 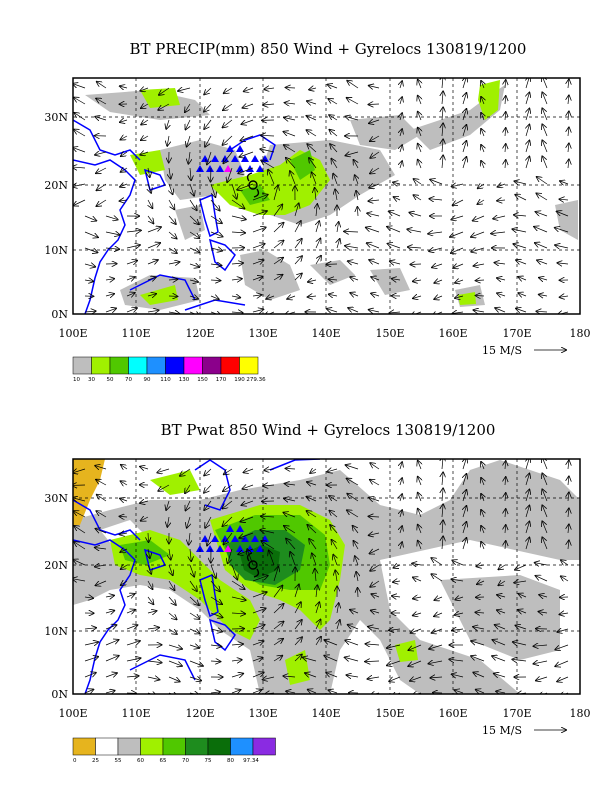 What do you see at coordinates (580, 333) in the screenshot?
I see `svg-text: 180` at bounding box center [580, 333].